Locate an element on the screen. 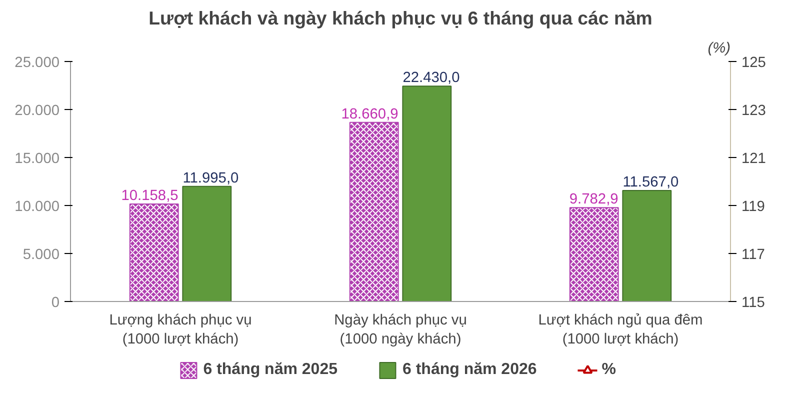 This screenshot has width=800, height=398. y2-tick-label: 123 is located at coordinates (754, 111).